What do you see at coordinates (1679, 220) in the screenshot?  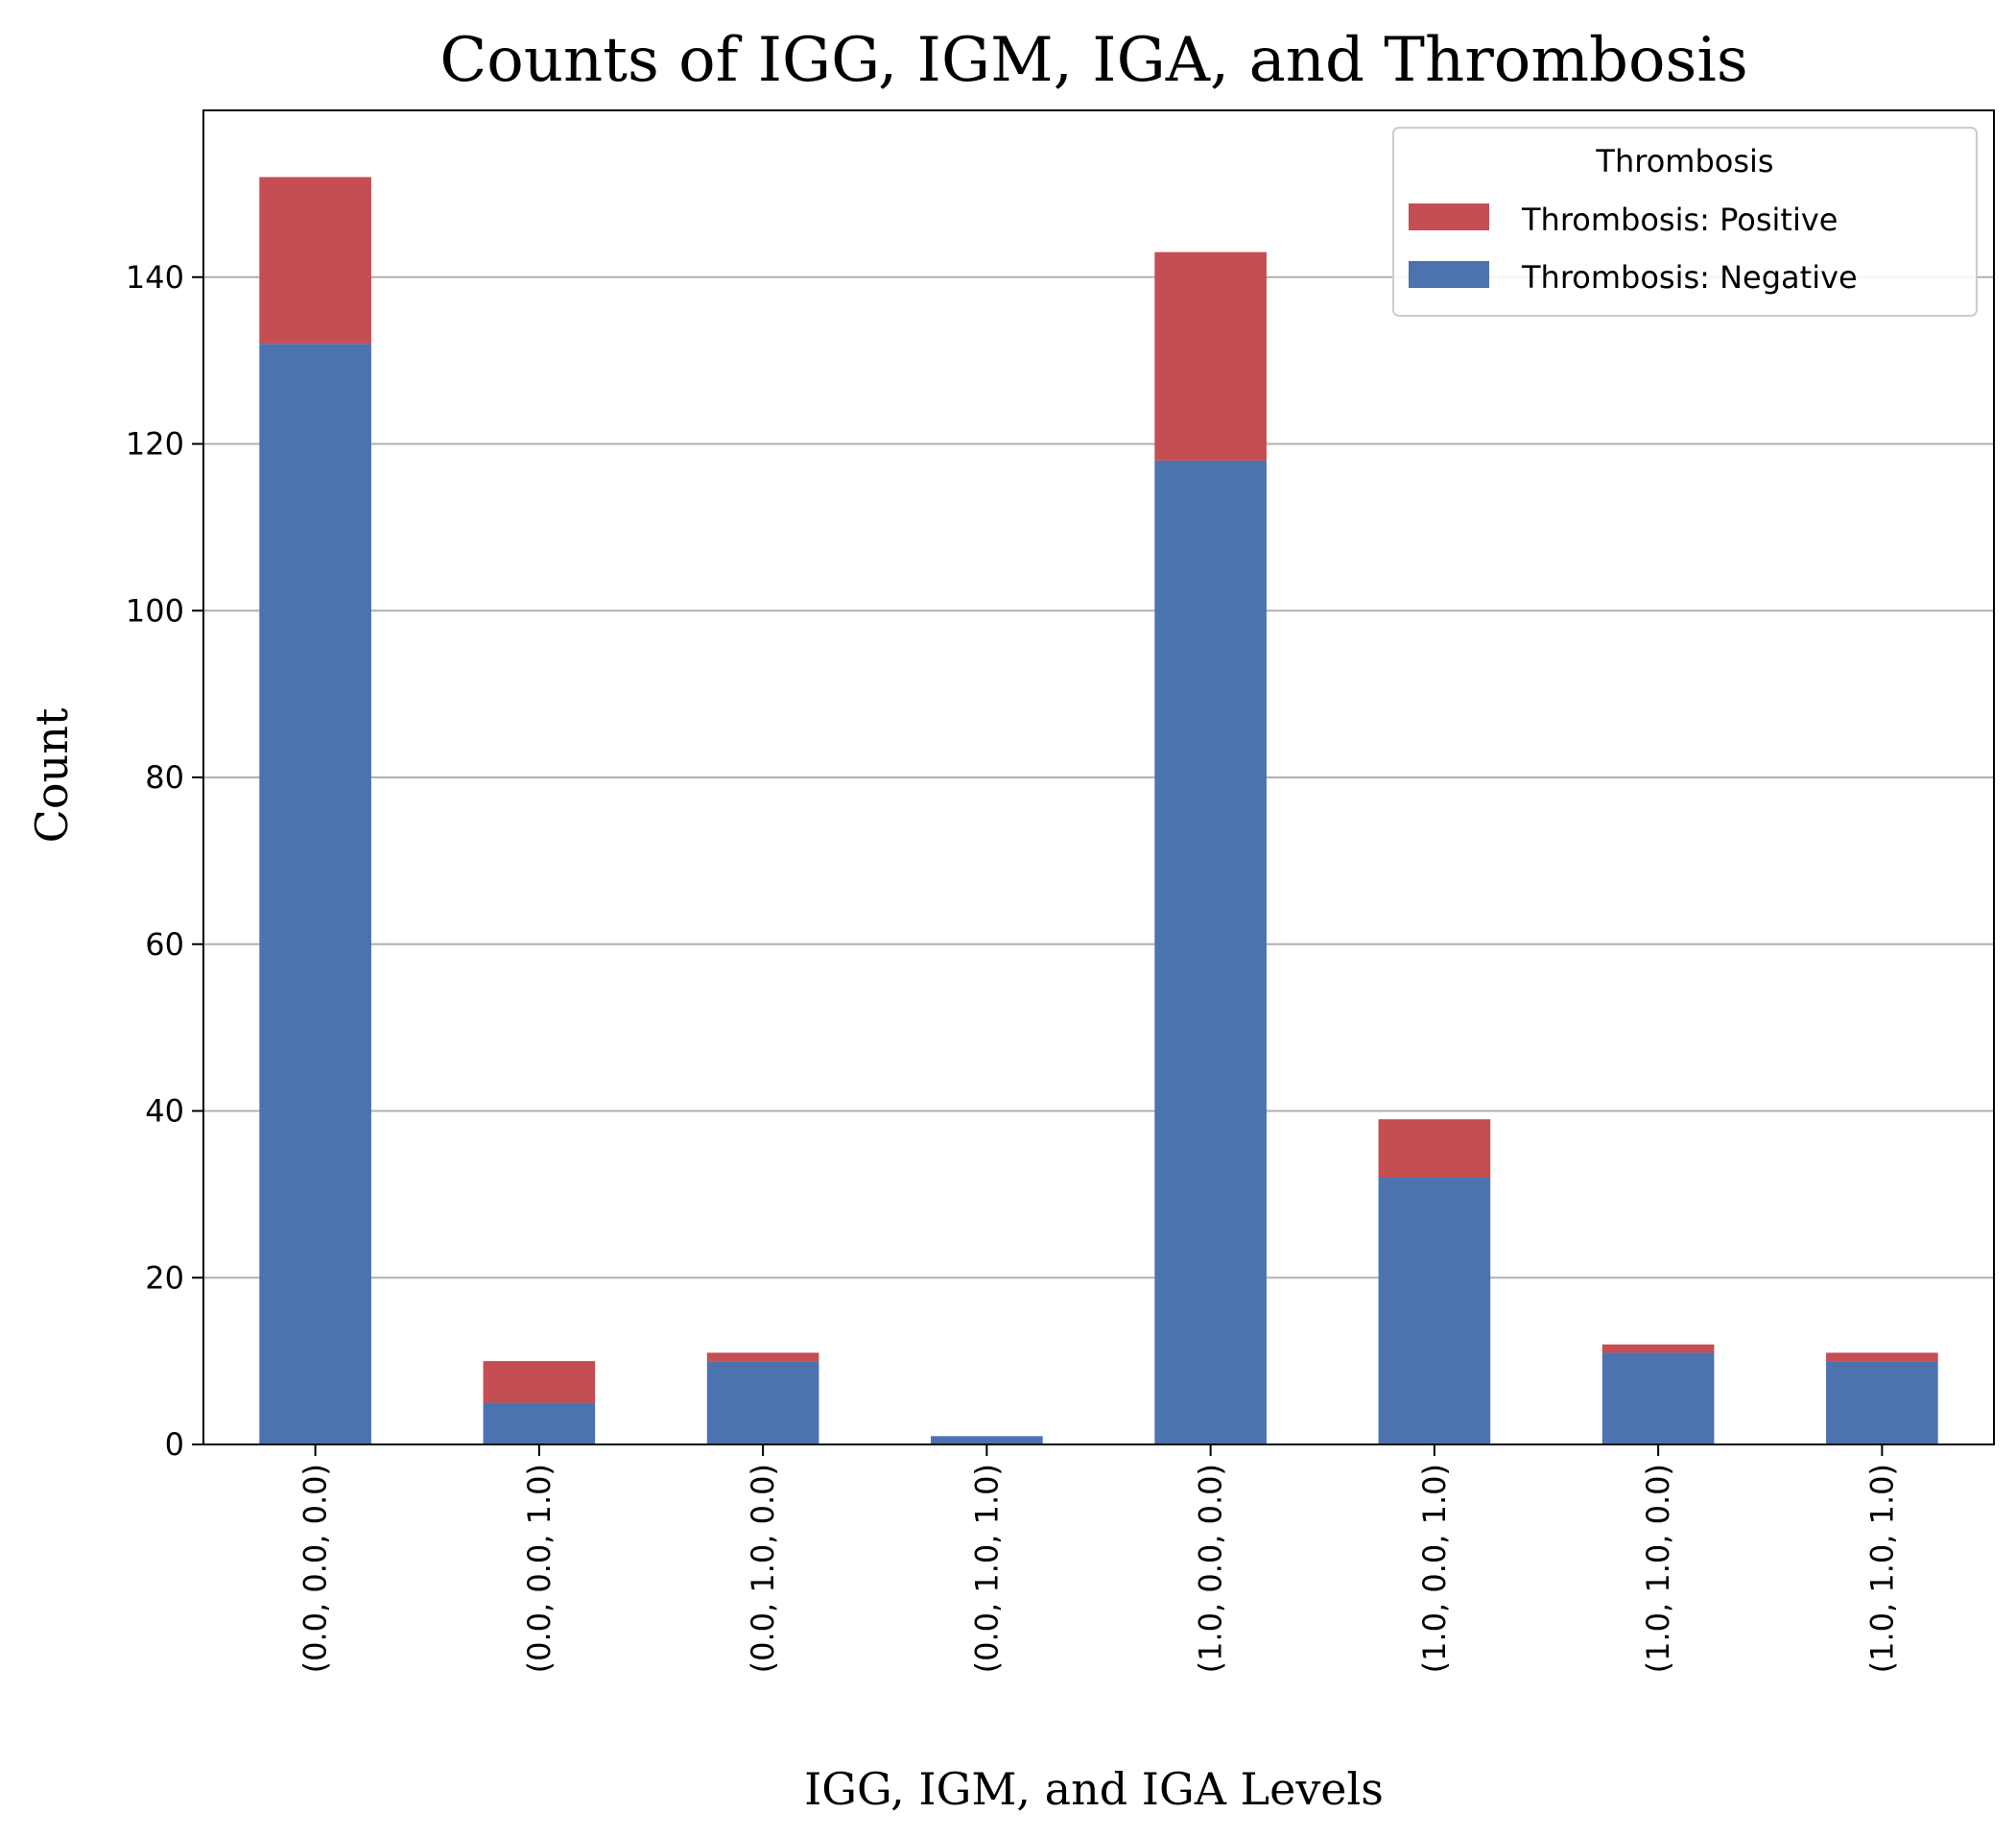 I see `legend-label-0: Thrombosis: Positive` at bounding box center [1679, 220].